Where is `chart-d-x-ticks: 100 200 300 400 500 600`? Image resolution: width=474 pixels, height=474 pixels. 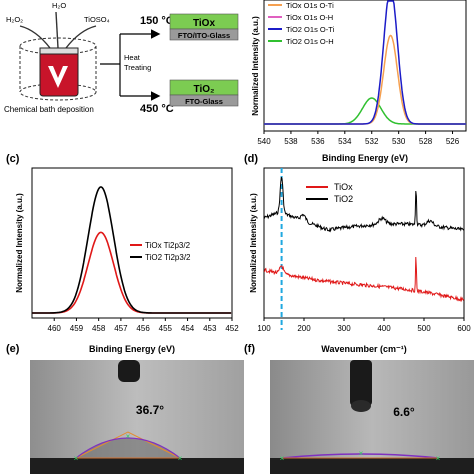 chart-d-x-ticks: 100 200 300 400 500 600 is located at coordinates (364, 325).